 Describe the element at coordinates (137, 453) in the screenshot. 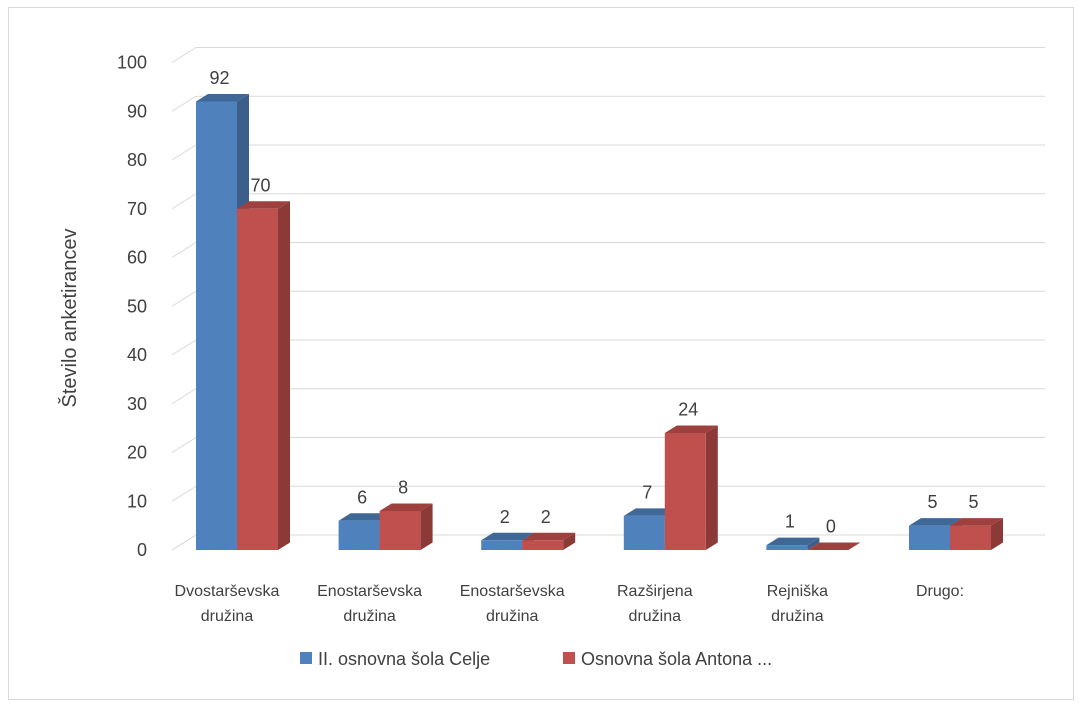

I see `y-tick-label: 20` at that location.